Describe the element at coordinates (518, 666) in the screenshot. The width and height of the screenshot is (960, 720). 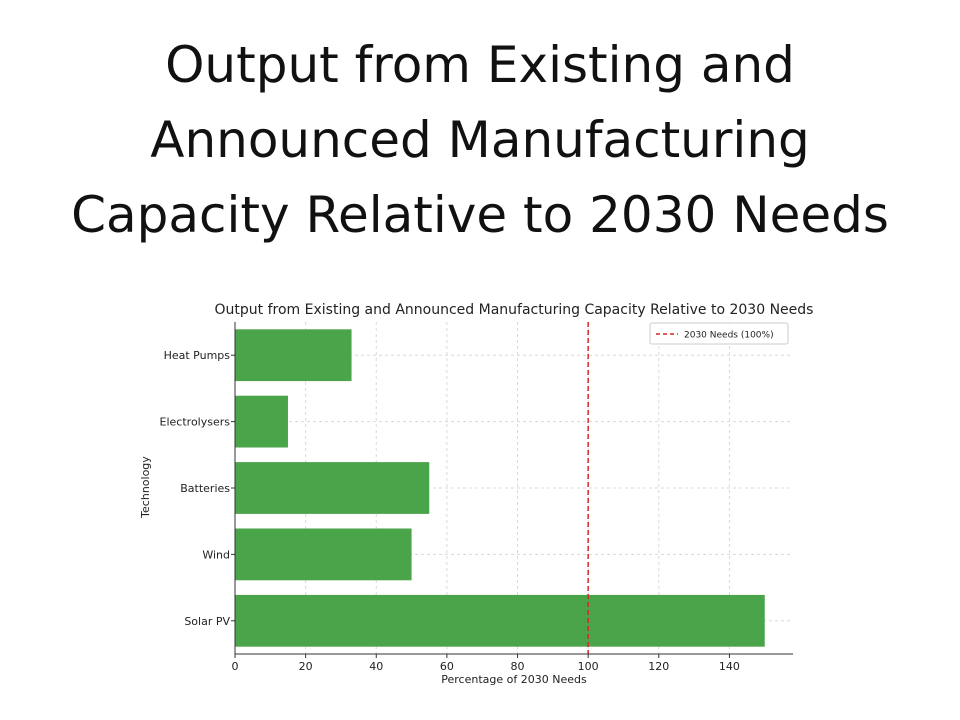
I see `x-tick-label: 80` at that location.